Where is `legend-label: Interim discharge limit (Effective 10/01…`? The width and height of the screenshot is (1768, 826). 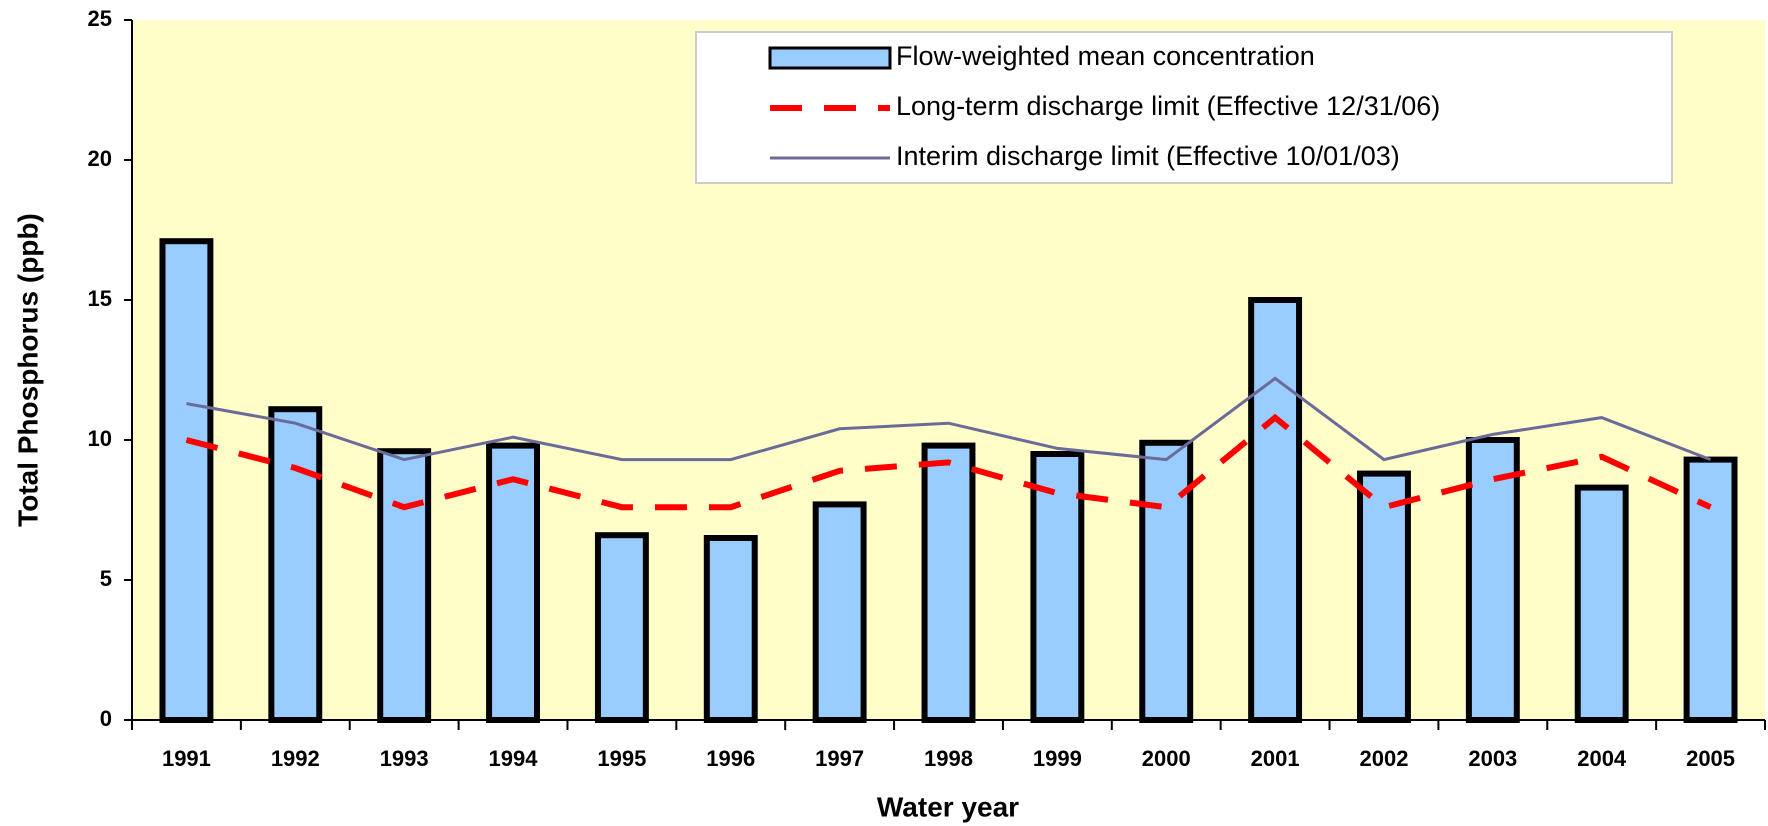 legend-label: Interim discharge limit (Effective 10/01… is located at coordinates (1148, 156).